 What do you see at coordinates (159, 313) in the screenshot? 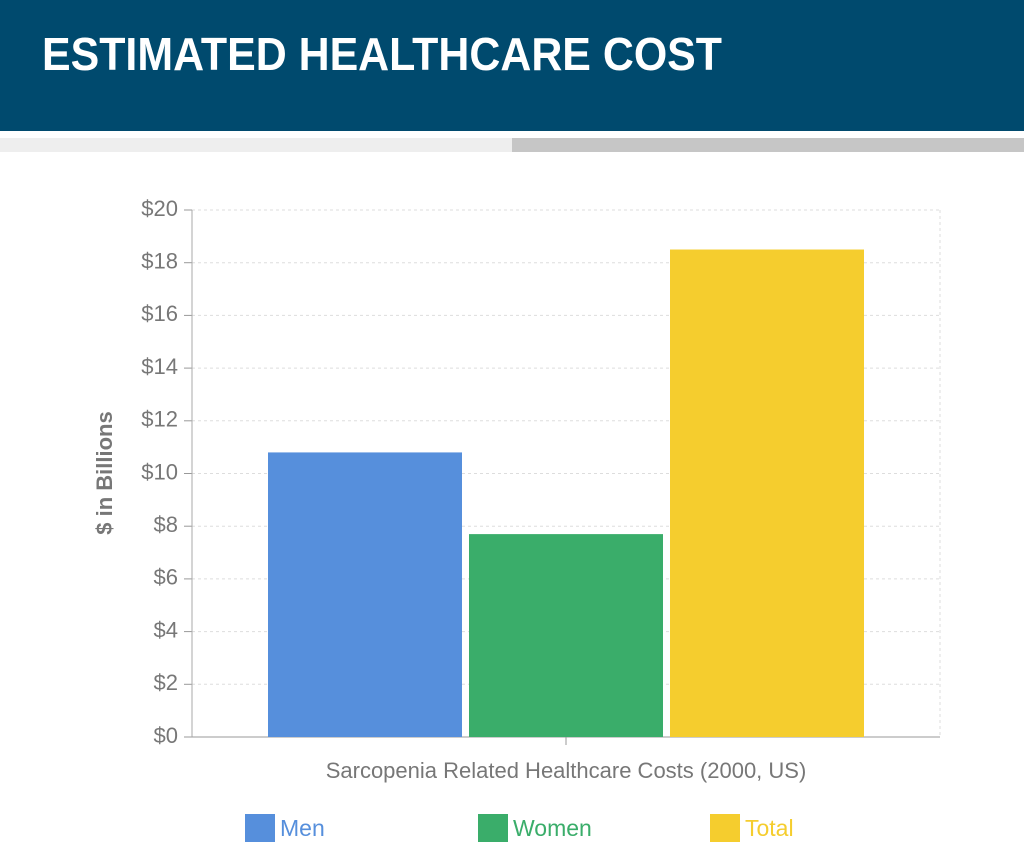
I see `y-tick-label: $16` at bounding box center [159, 313].